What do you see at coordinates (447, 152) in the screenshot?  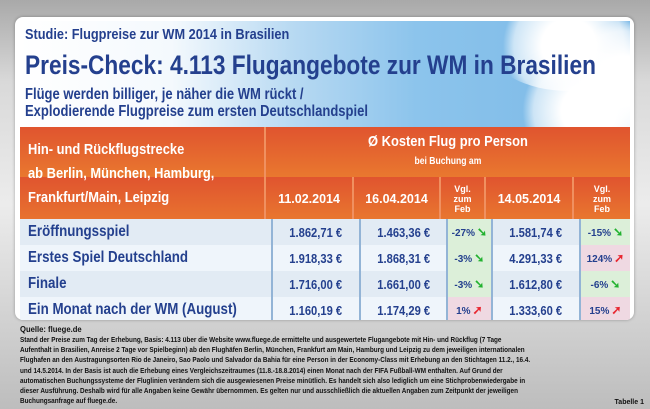 I see `cost-header: Ø Kosten Flug pro Person bei Buchung am` at bounding box center [447, 152].